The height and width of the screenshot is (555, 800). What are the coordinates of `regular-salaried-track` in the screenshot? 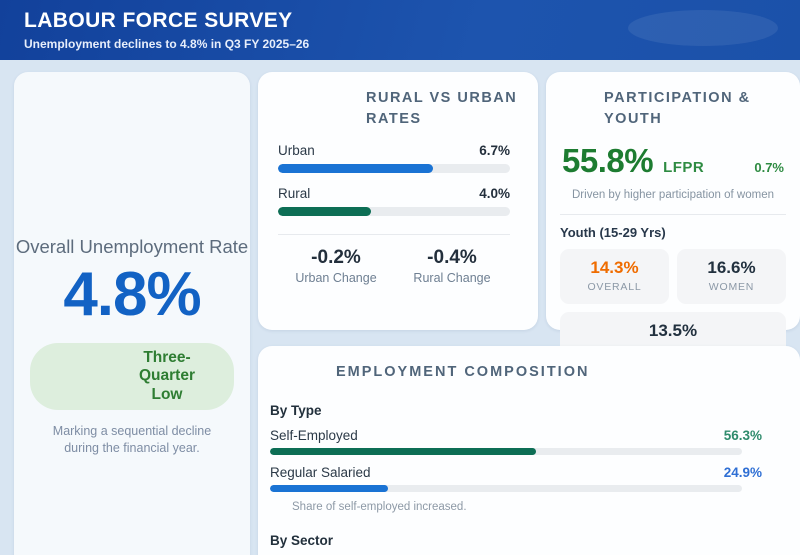 It's located at (506, 489).